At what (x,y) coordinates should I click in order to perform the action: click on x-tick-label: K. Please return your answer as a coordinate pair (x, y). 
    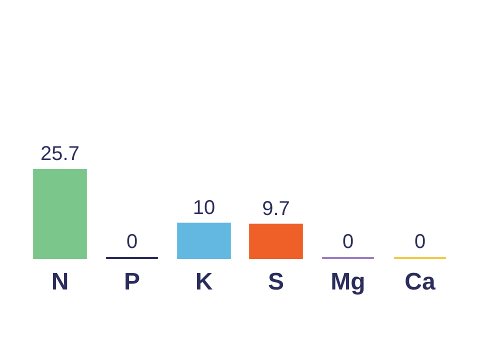
    Looking at the image, I should click on (204, 282).